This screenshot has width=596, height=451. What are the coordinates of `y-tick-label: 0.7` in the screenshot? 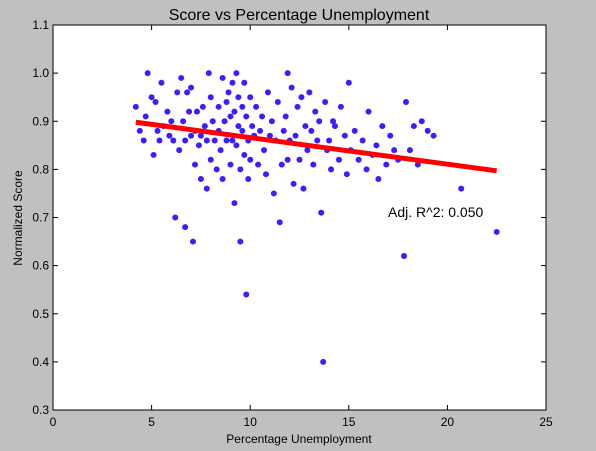 It's located at (40, 218).